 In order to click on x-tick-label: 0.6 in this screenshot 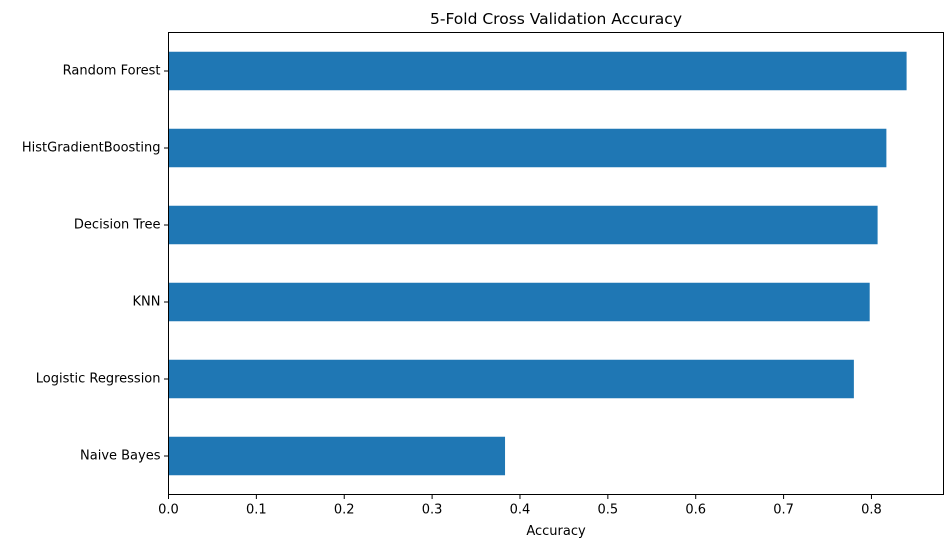, I will do `click(695, 510)`.